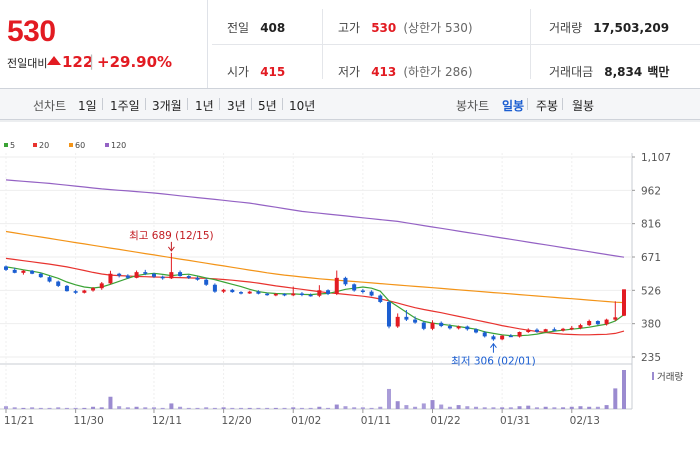 The height and width of the screenshot is (450, 700). I want to click on period-10y: 10년, so click(302, 106).